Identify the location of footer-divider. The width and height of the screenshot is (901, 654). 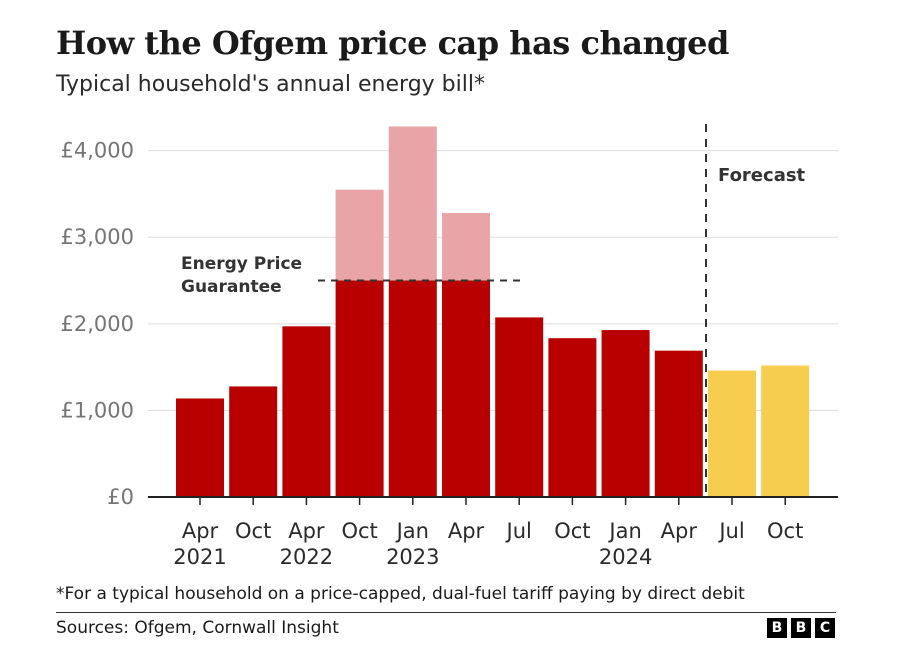
(446, 612).